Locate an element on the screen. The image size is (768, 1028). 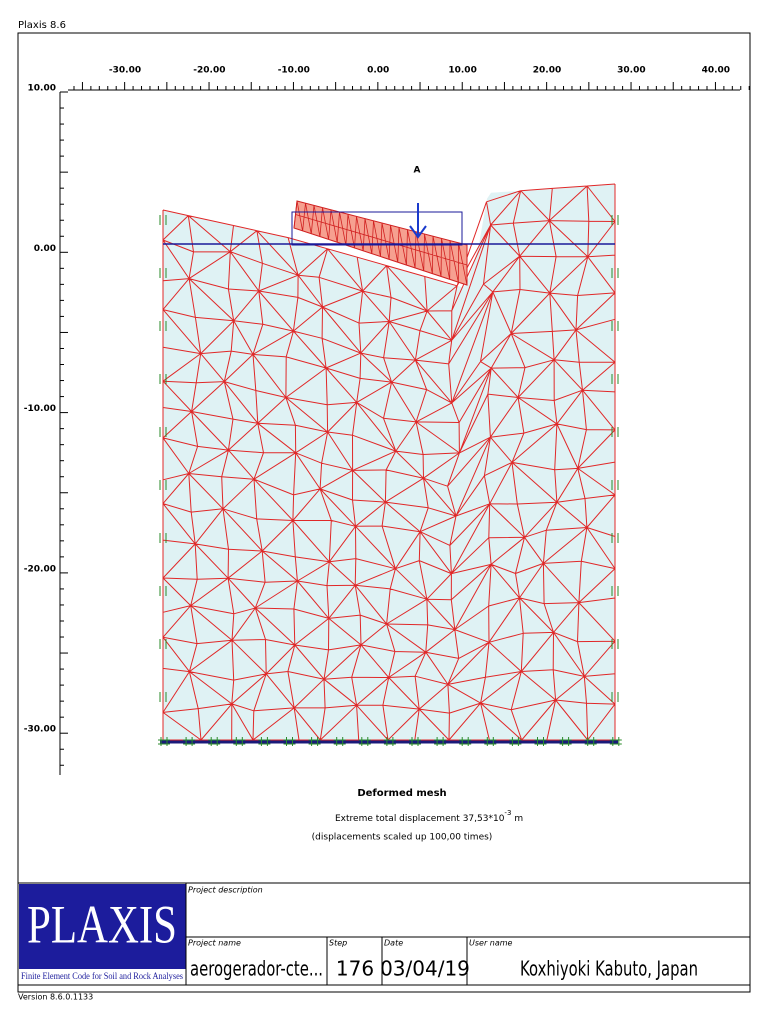
y-tick-label: 10.00 is located at coordinates (42, 89).